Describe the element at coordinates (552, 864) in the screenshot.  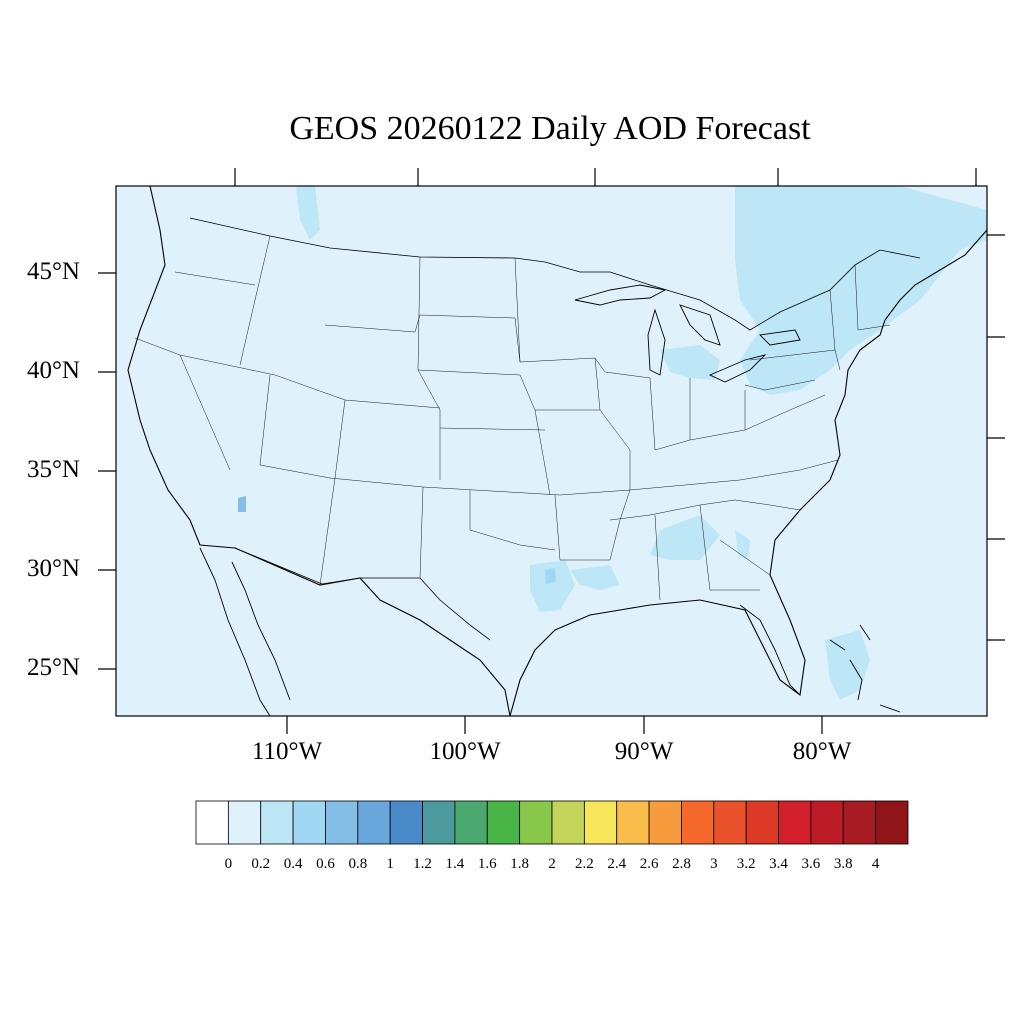
I see `colorbar-tick-label: 2` at that location.